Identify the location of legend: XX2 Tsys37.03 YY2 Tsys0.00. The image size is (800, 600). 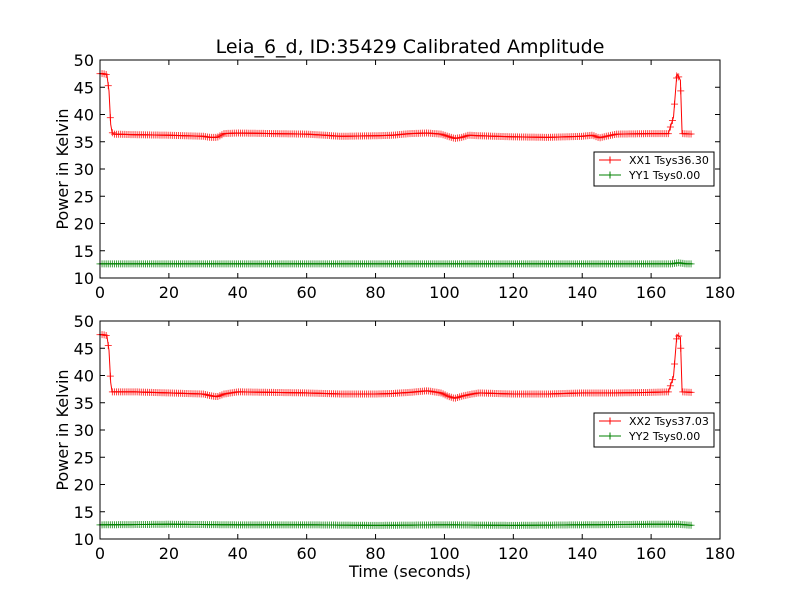
(654, 430).